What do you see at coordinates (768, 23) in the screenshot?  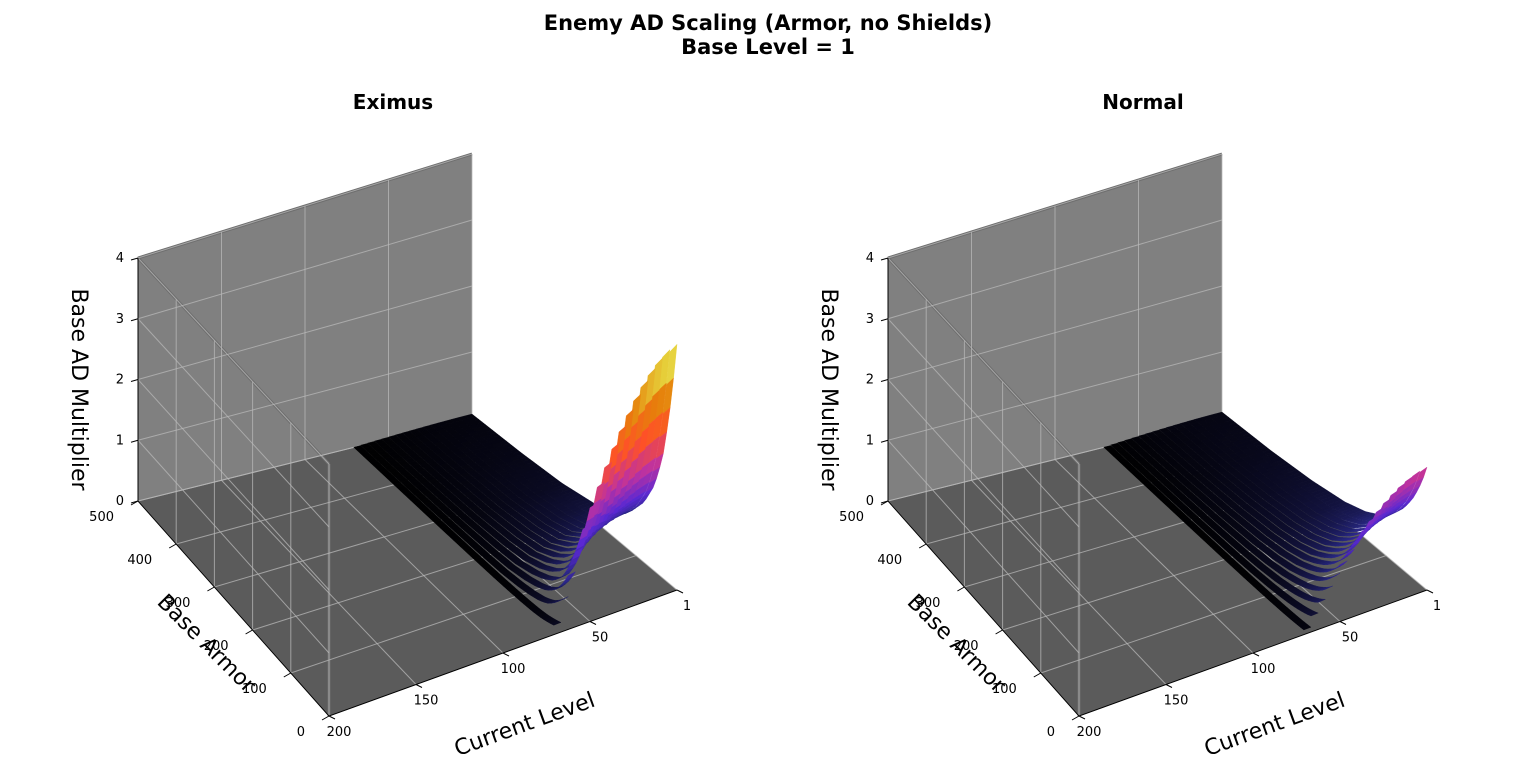 I see `figure-title-line1: Enemy AD Scaling (Armor, no Shields)` at bounding box center [768, 23].